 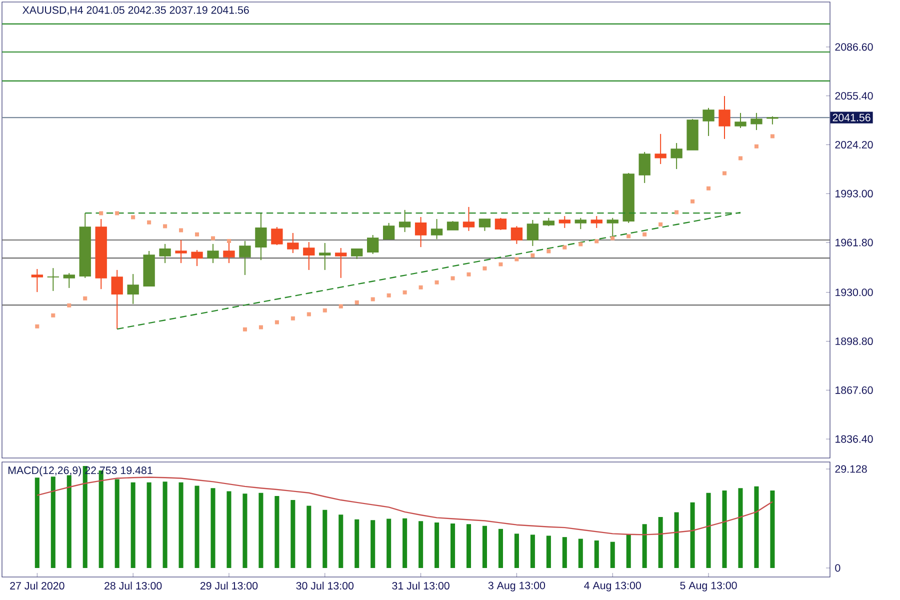 I want to click on y-tick-label: 1993.00, so click(x=854, y=194).